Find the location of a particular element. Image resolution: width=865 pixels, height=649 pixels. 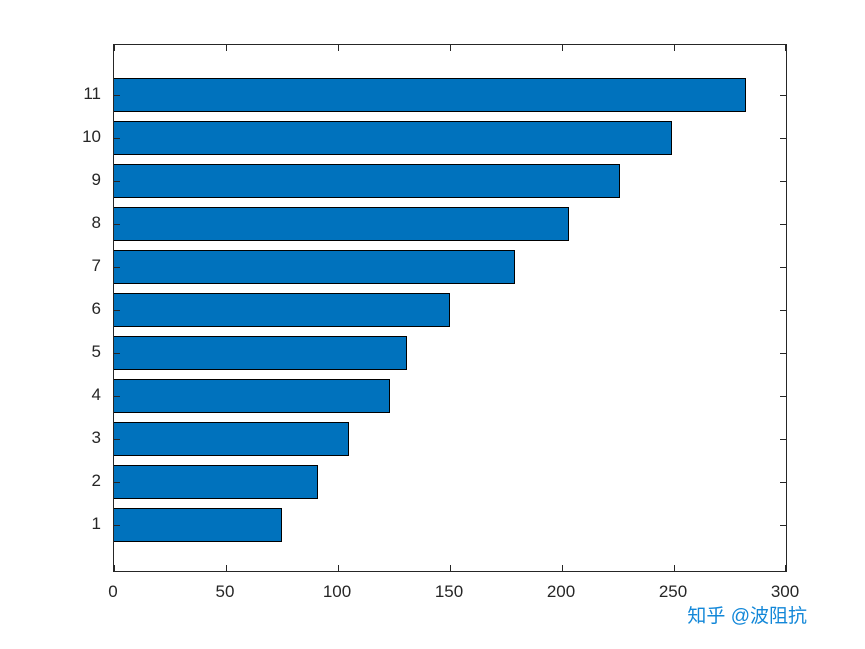

x-tick-label: 0 is located at coordinates (113, 591).